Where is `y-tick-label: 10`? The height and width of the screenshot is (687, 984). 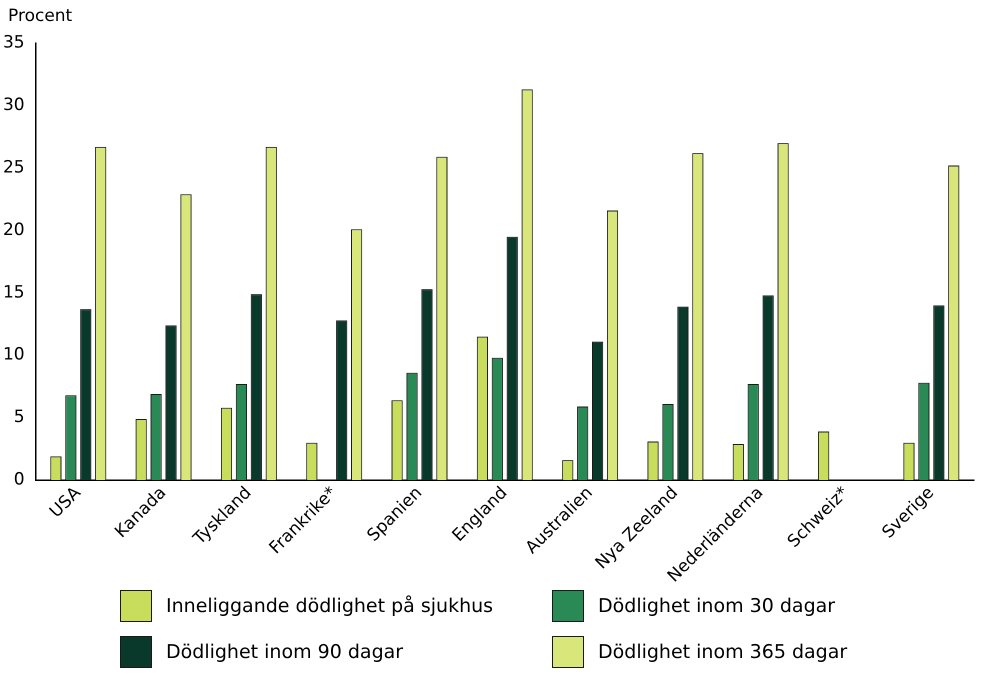 y-tick-label: 10 is located at coordinates (13, 354).